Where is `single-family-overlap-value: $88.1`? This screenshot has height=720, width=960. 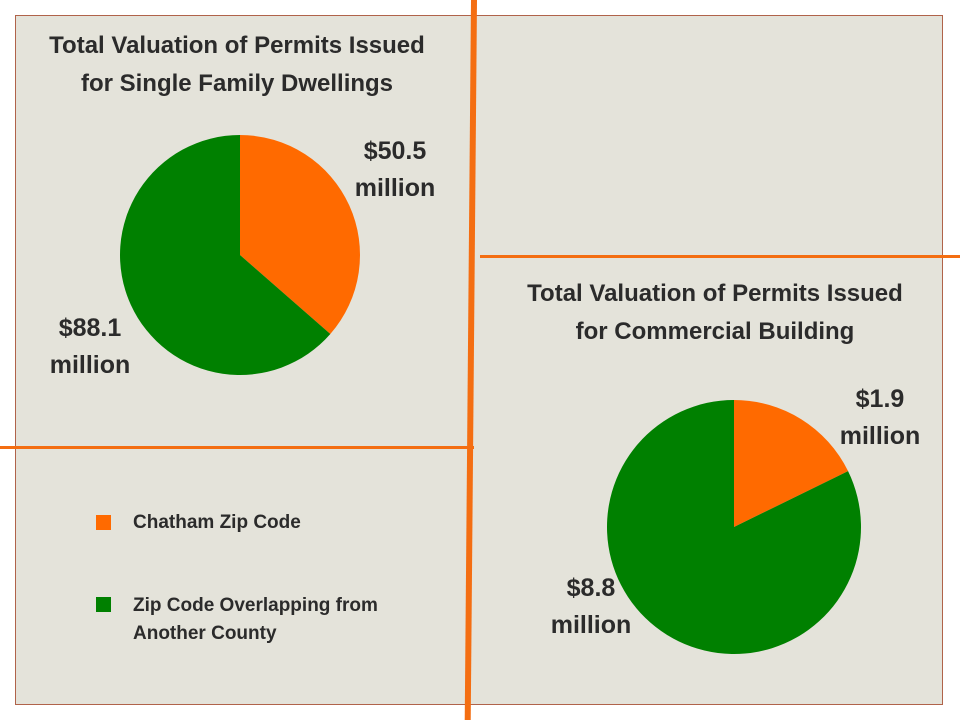
single-family-overlap-value: $88.1 is located at coordinates (90, 328).